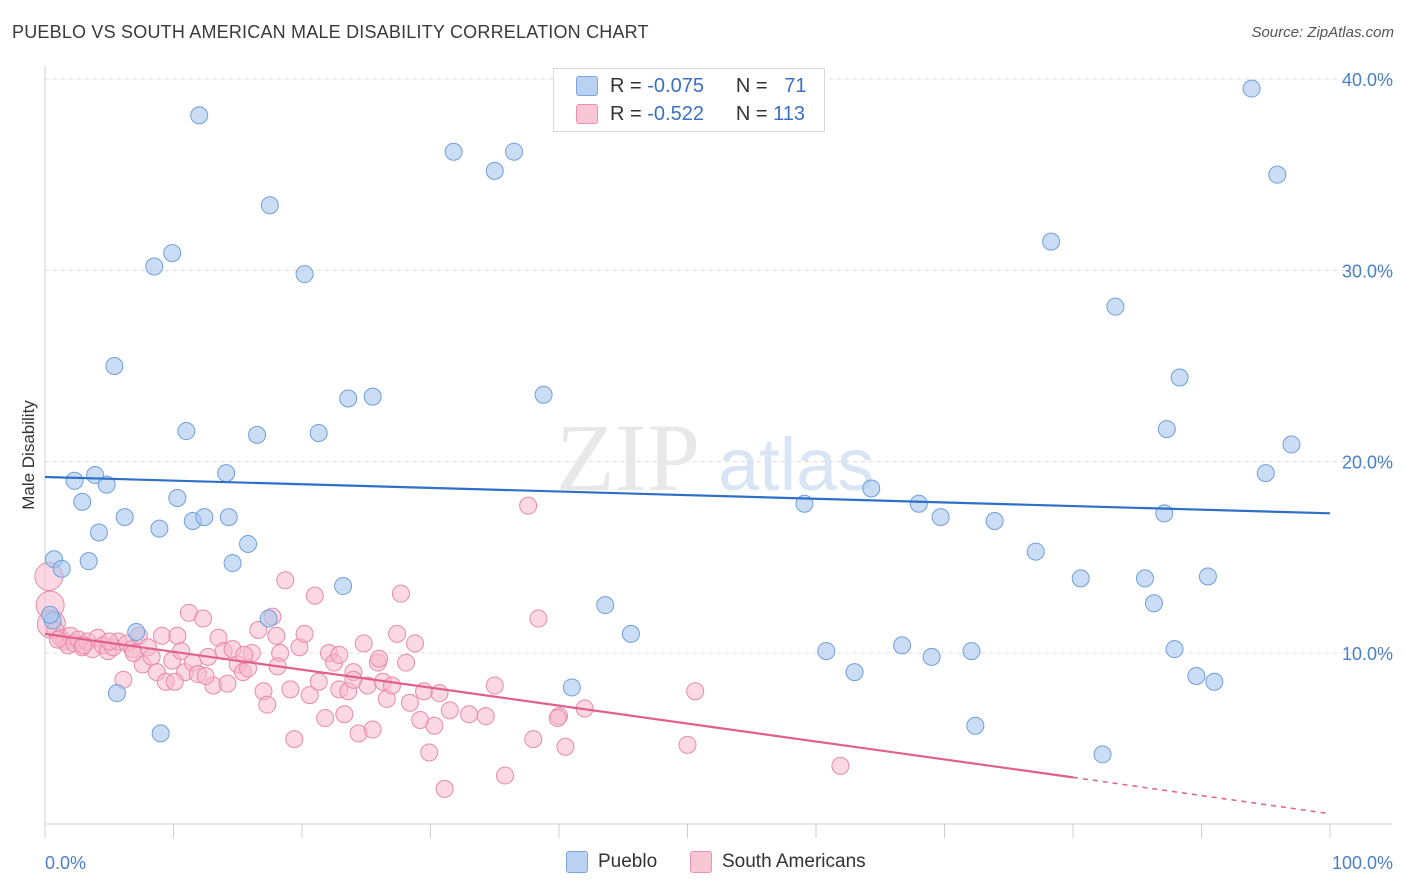 The image size is (1406, 892). I want to click on source-label: Source: ZipAtlas.com, so click(1322, 32).